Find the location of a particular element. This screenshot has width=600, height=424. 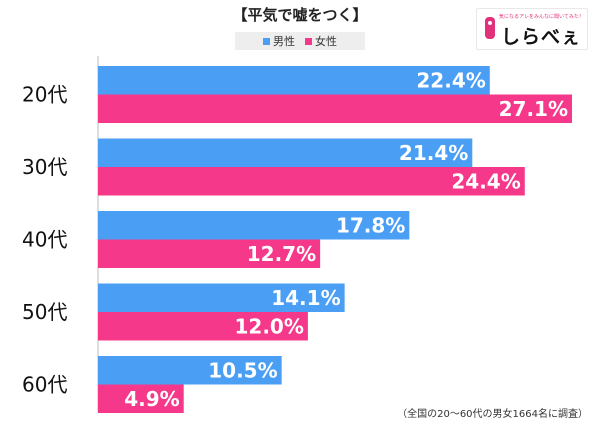

value-label-male: 21.4% is located at coordinates (433, 153).